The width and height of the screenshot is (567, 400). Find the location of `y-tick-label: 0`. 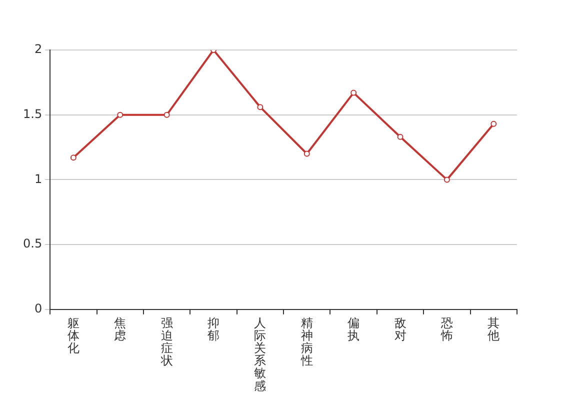

y-tick-label: 0 is located at coordinates (38, 309).